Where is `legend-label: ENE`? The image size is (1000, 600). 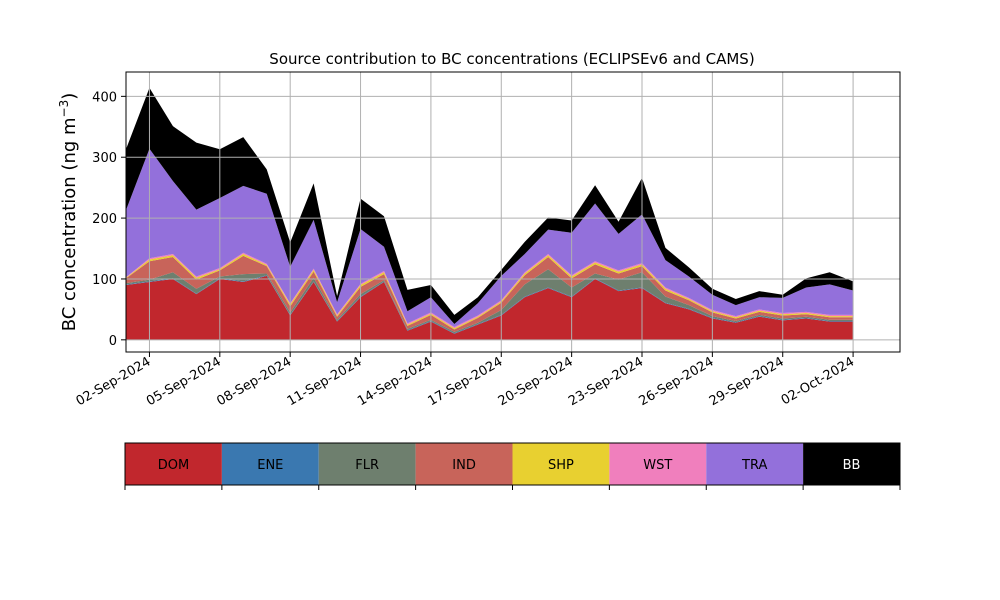 legend-label: ENE is located at coordinates (270, 465).